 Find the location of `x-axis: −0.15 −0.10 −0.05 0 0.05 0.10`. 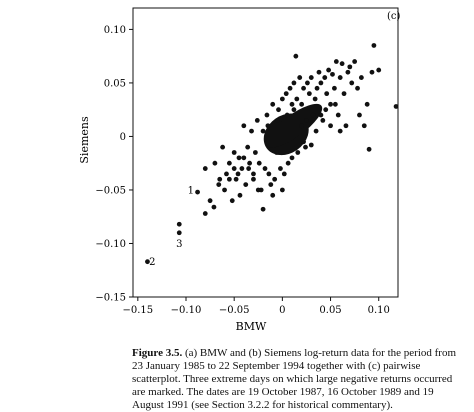

x-axis: −0.15 −0.10 −0.05 0 0.05 0.10 is located at coordinates (256, 306).